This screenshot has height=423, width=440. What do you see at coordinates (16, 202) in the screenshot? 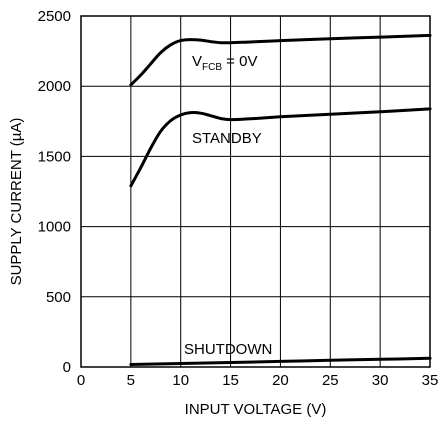
I see `y-axis-label: SUPPLY CURRENT (µA)` at bounding box center [16, 202].